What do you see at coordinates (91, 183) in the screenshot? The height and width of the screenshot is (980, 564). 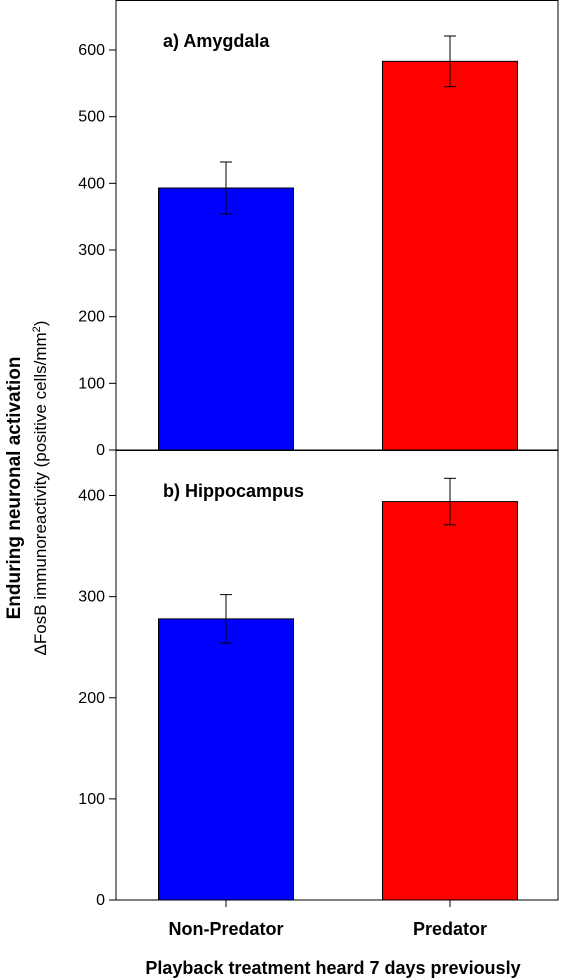 I see `y-tick-label-amygdala-400: 400` at bounding box center [91, 183].